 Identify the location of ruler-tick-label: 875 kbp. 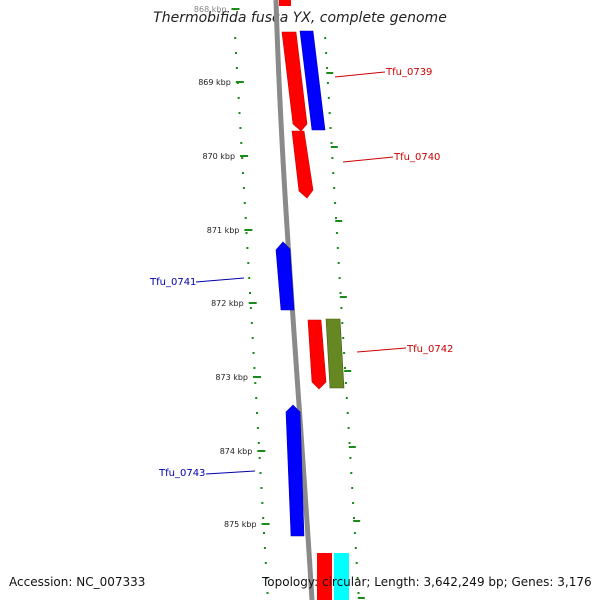
(240, 524).